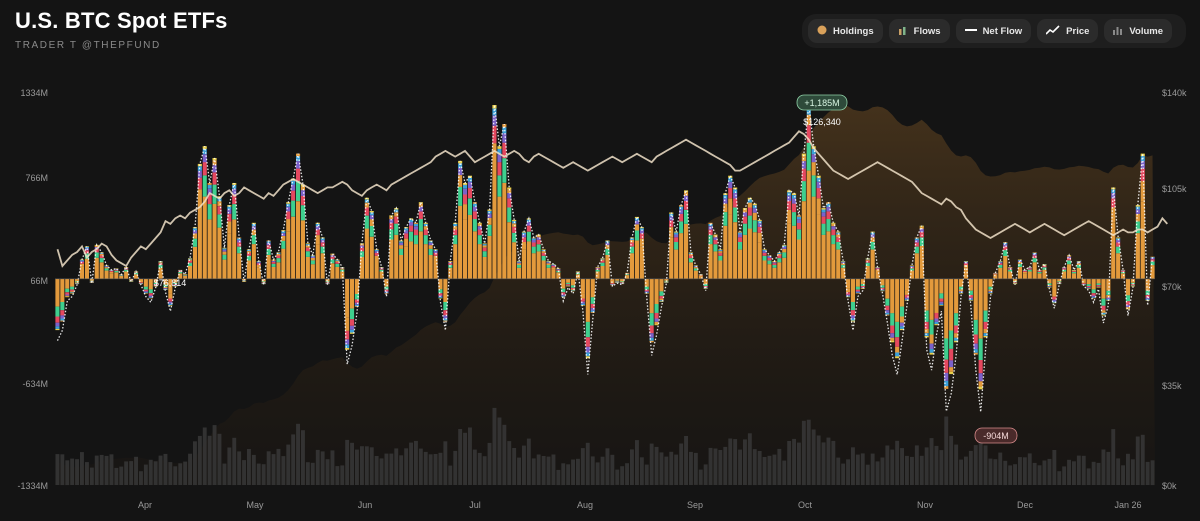 This screenshot has width=1200, height=521. Describe the element at coordinates (1172, 287) in the screenshot. I see `right-tick: $70k` at that location.